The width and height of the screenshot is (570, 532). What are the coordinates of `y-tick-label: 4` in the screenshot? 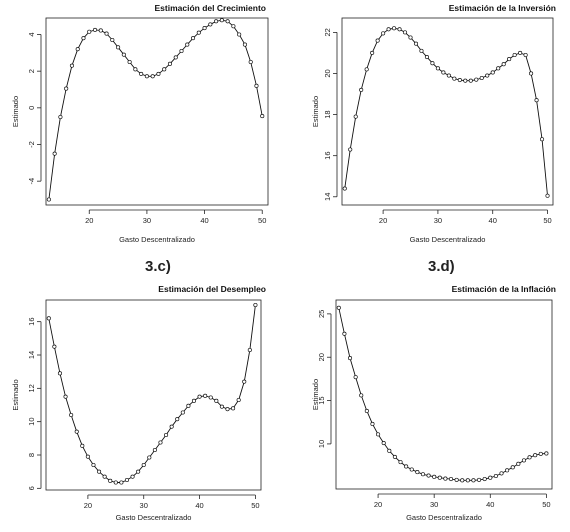 It's located at (31, 34).